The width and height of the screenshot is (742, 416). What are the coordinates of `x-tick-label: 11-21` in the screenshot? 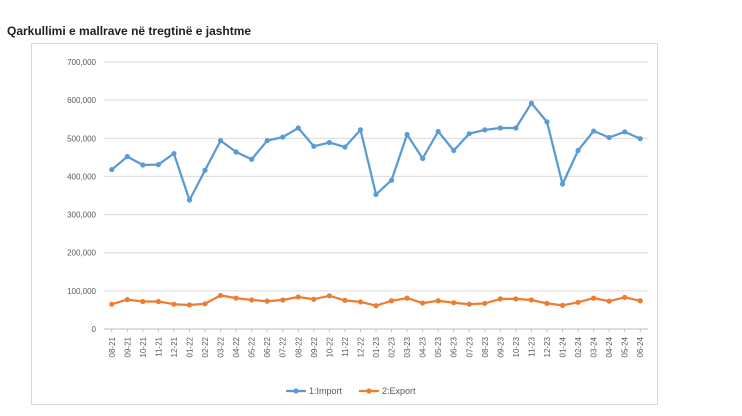 It's located at (158, 346).